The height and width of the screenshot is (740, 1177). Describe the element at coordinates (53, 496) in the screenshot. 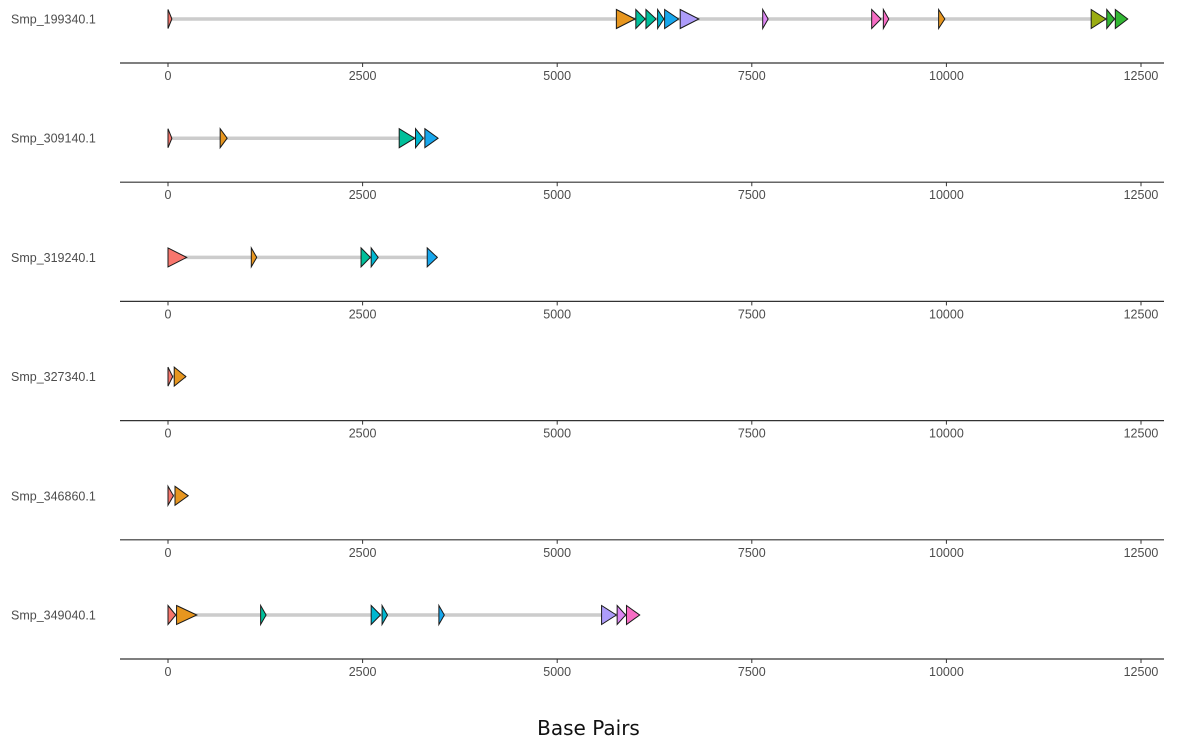

I see `gene-label-smp-346860-1: Smp_346860.1` at that location.